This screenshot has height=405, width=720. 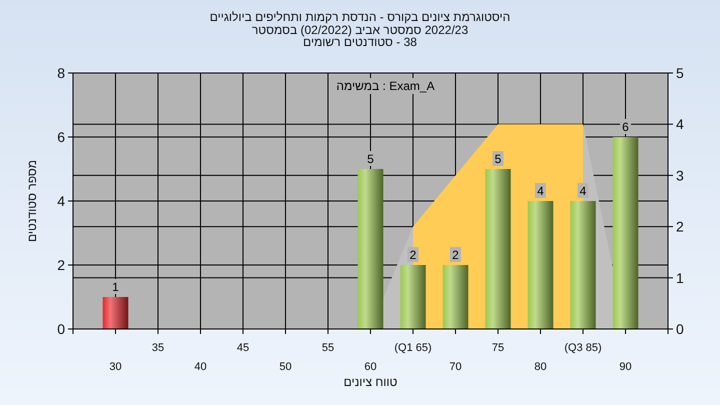 I want to click on x-tick-label: 40, so click(x=200, y=367).